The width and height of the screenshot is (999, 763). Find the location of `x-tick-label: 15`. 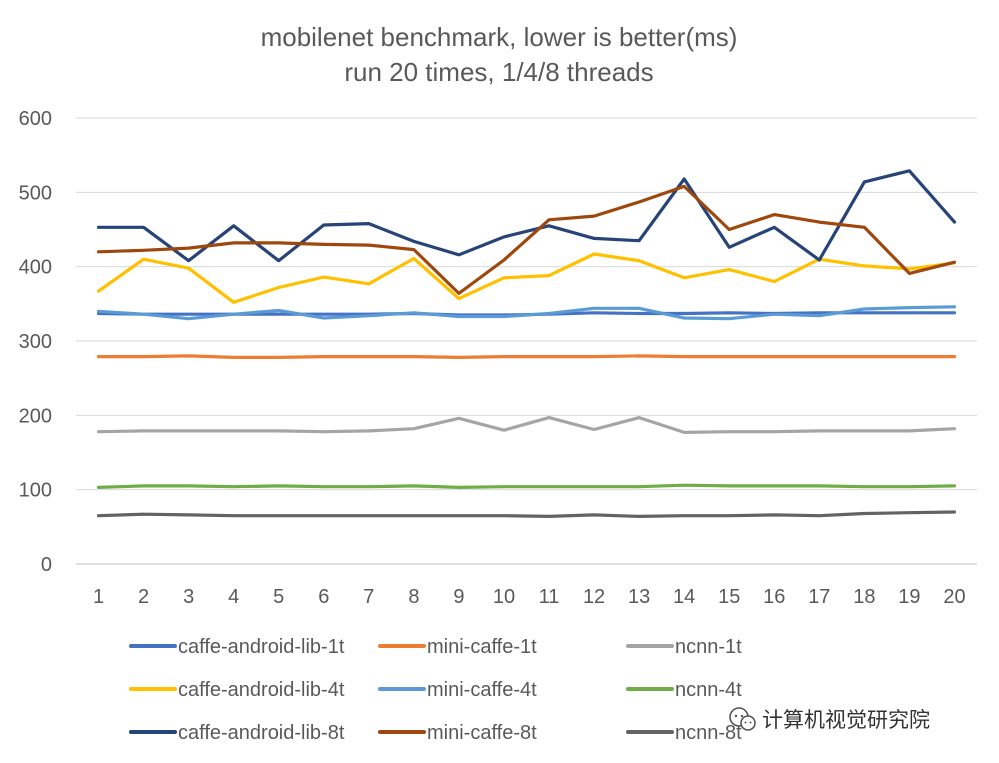

x-tick-label: 15 is located at coordinates (729, 597).